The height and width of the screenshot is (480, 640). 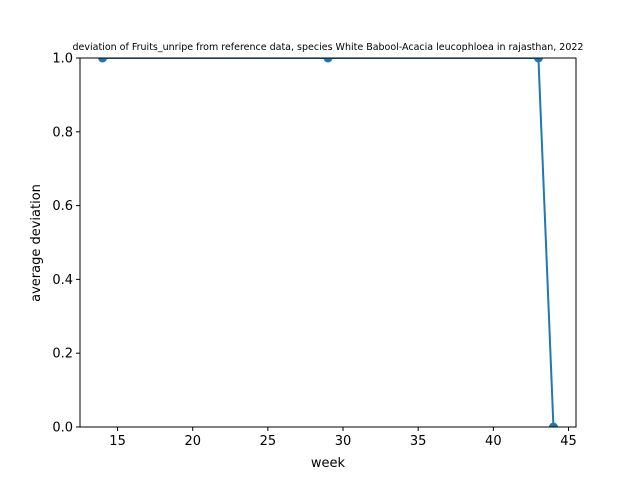 I want to click on x-tick-label: 15, so click(x=117, y=441).